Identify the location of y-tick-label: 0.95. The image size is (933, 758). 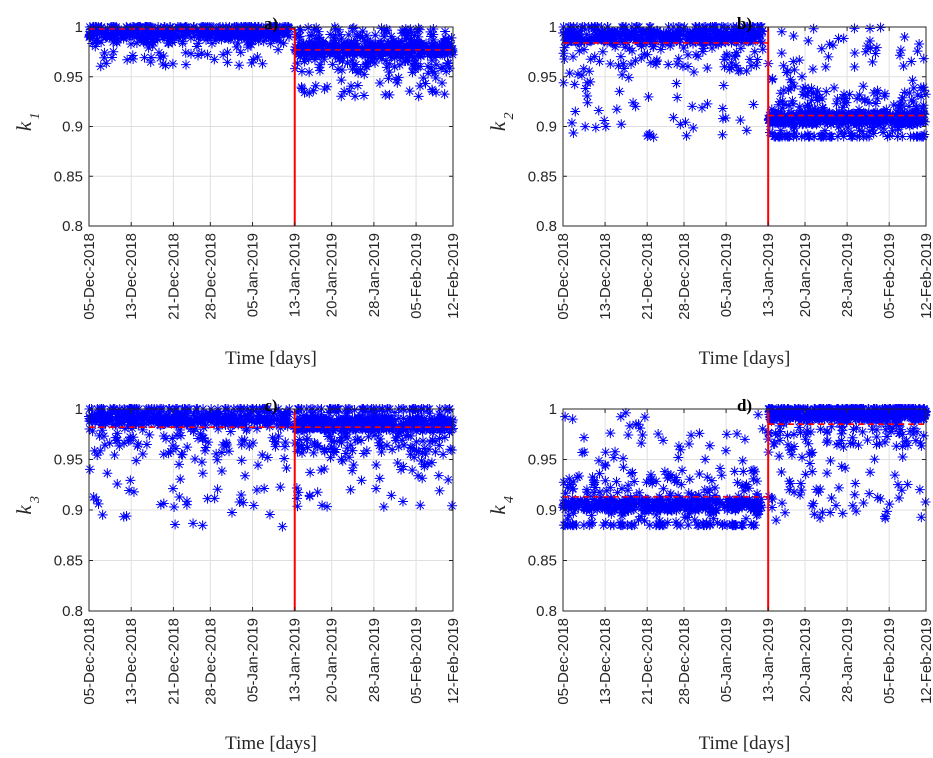
(68, 460).